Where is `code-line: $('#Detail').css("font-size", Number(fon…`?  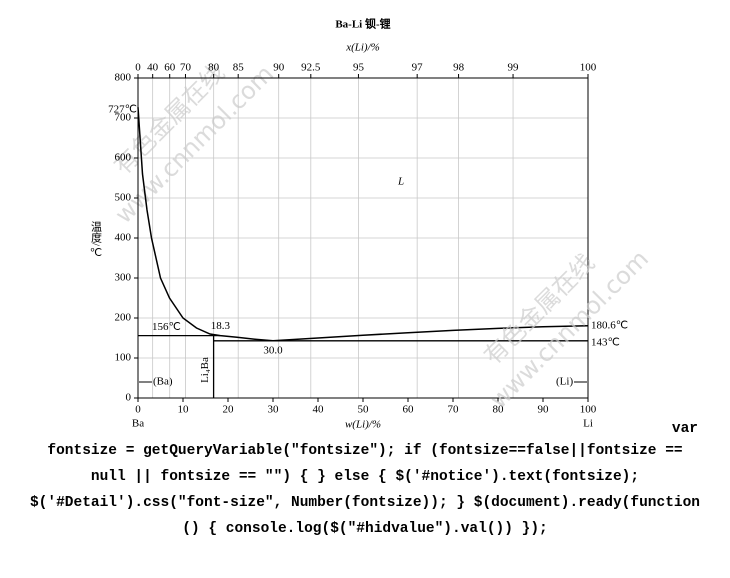 code-line: $('#Detail').css("font-size", Number(fon… is located at coordinates (365, 503).